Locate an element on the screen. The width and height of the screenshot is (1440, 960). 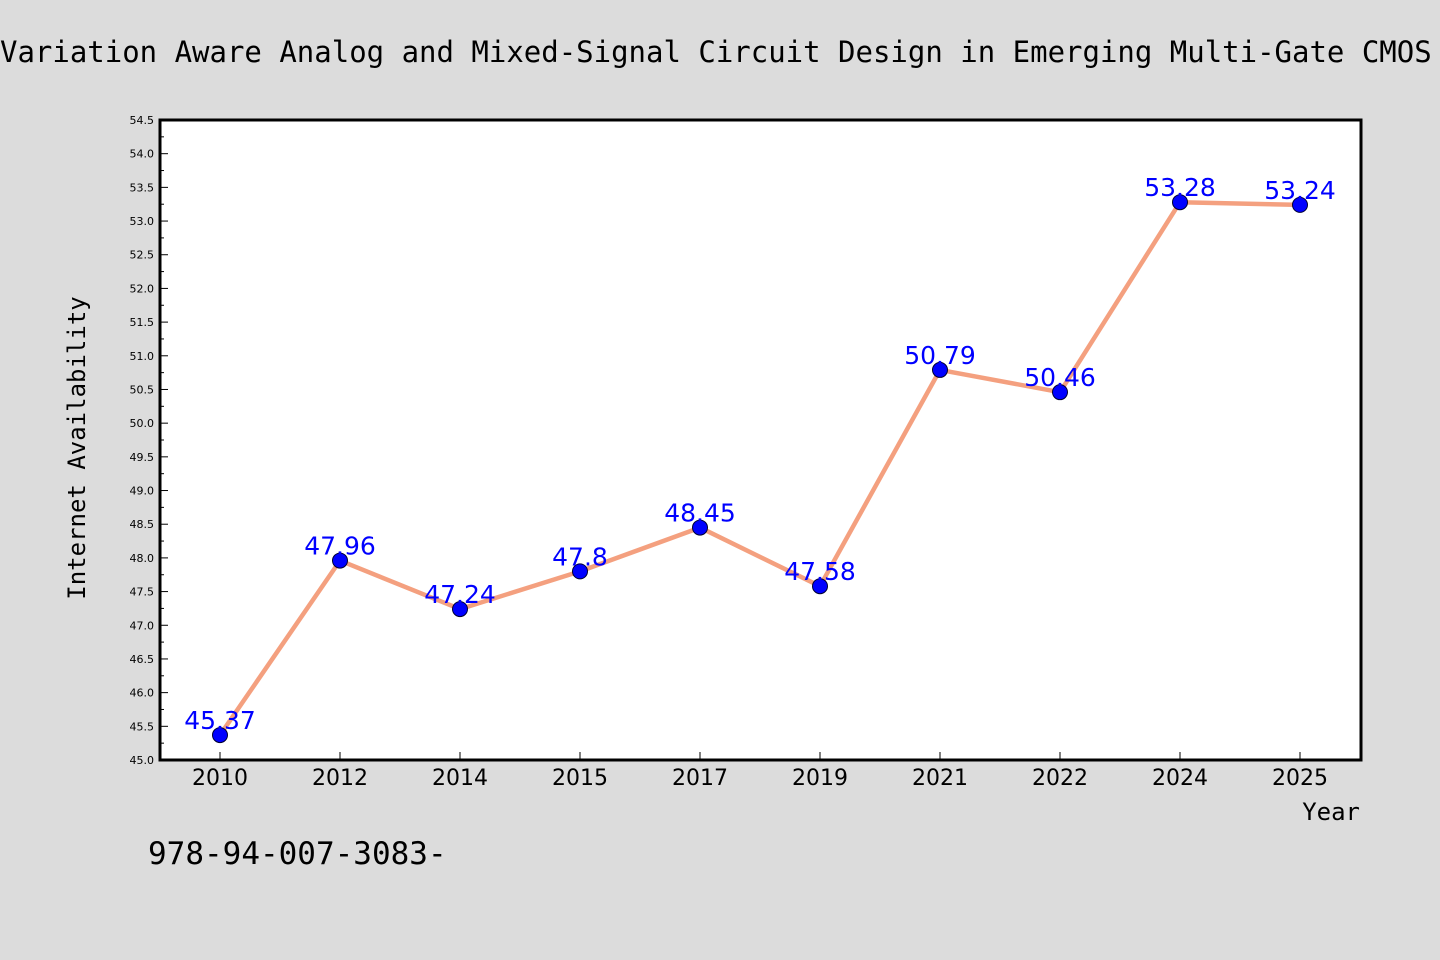
y-tick-label: 48.5 is located at coordinates (142, 524).